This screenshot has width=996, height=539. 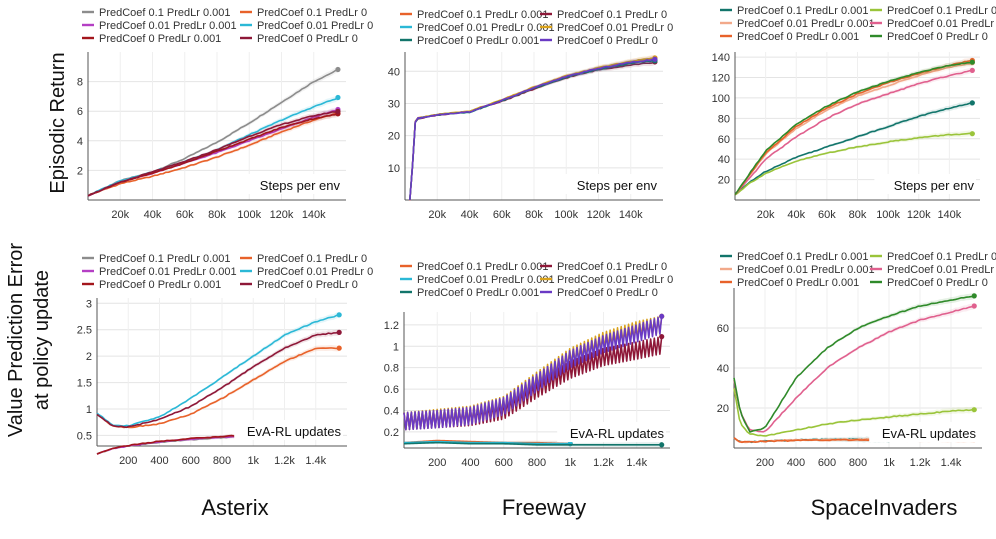 What do you see at coordinates (724, 160) in the screenshot?
I see `ytick-label: 40` at bounding box center [724, 160].